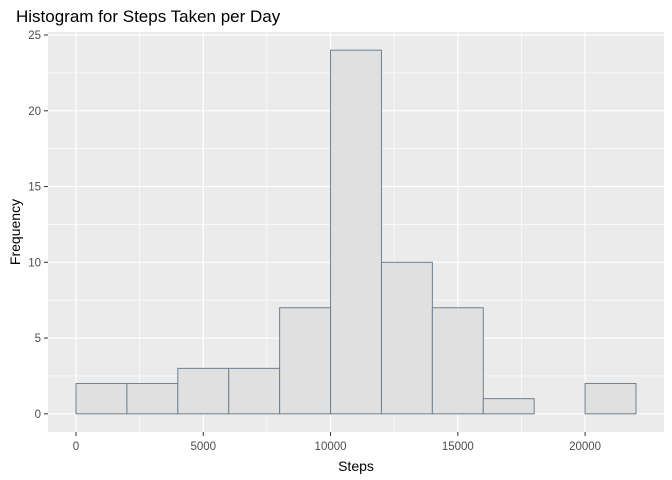 The image size is (672, 480). I want to click on x-tick-label: 20000, so click(585, 447).